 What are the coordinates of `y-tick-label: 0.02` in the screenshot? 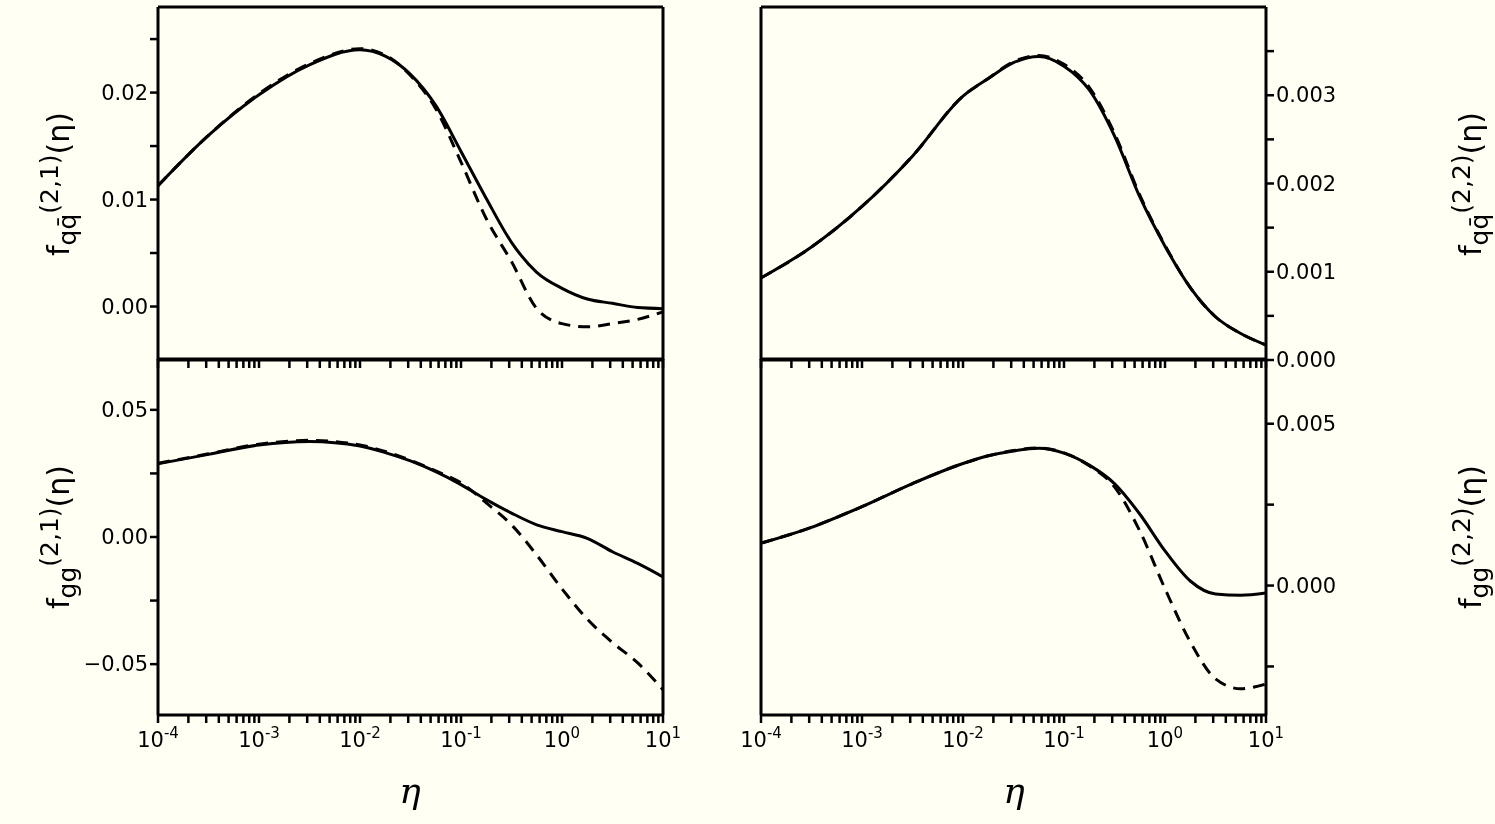 It's located at (124, 92).